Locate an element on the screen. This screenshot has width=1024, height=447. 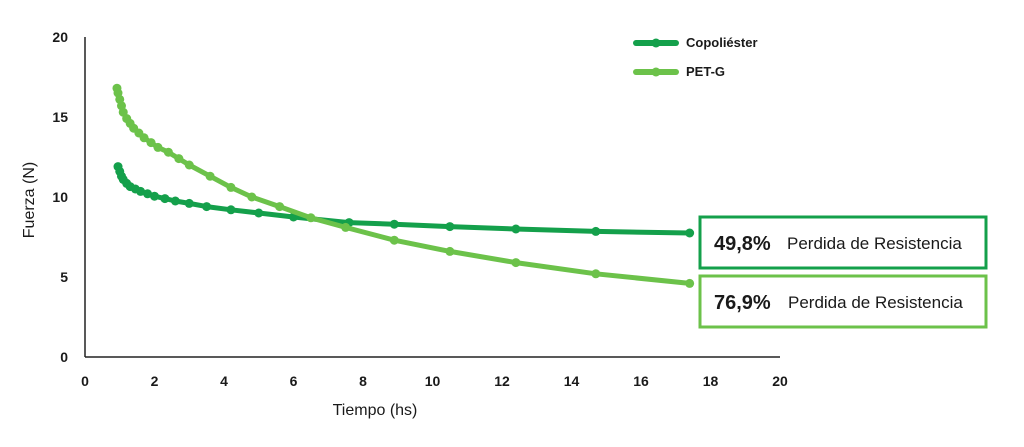
x-tick-label-9: 18 is located at coordinates (711, 381).